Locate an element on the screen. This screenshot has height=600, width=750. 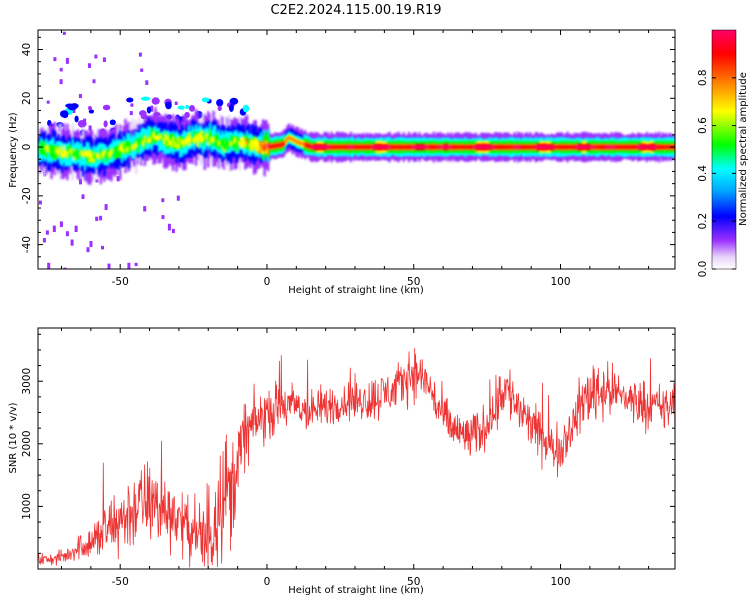
heatmap-band-layer is located at coordinates (356, 146).